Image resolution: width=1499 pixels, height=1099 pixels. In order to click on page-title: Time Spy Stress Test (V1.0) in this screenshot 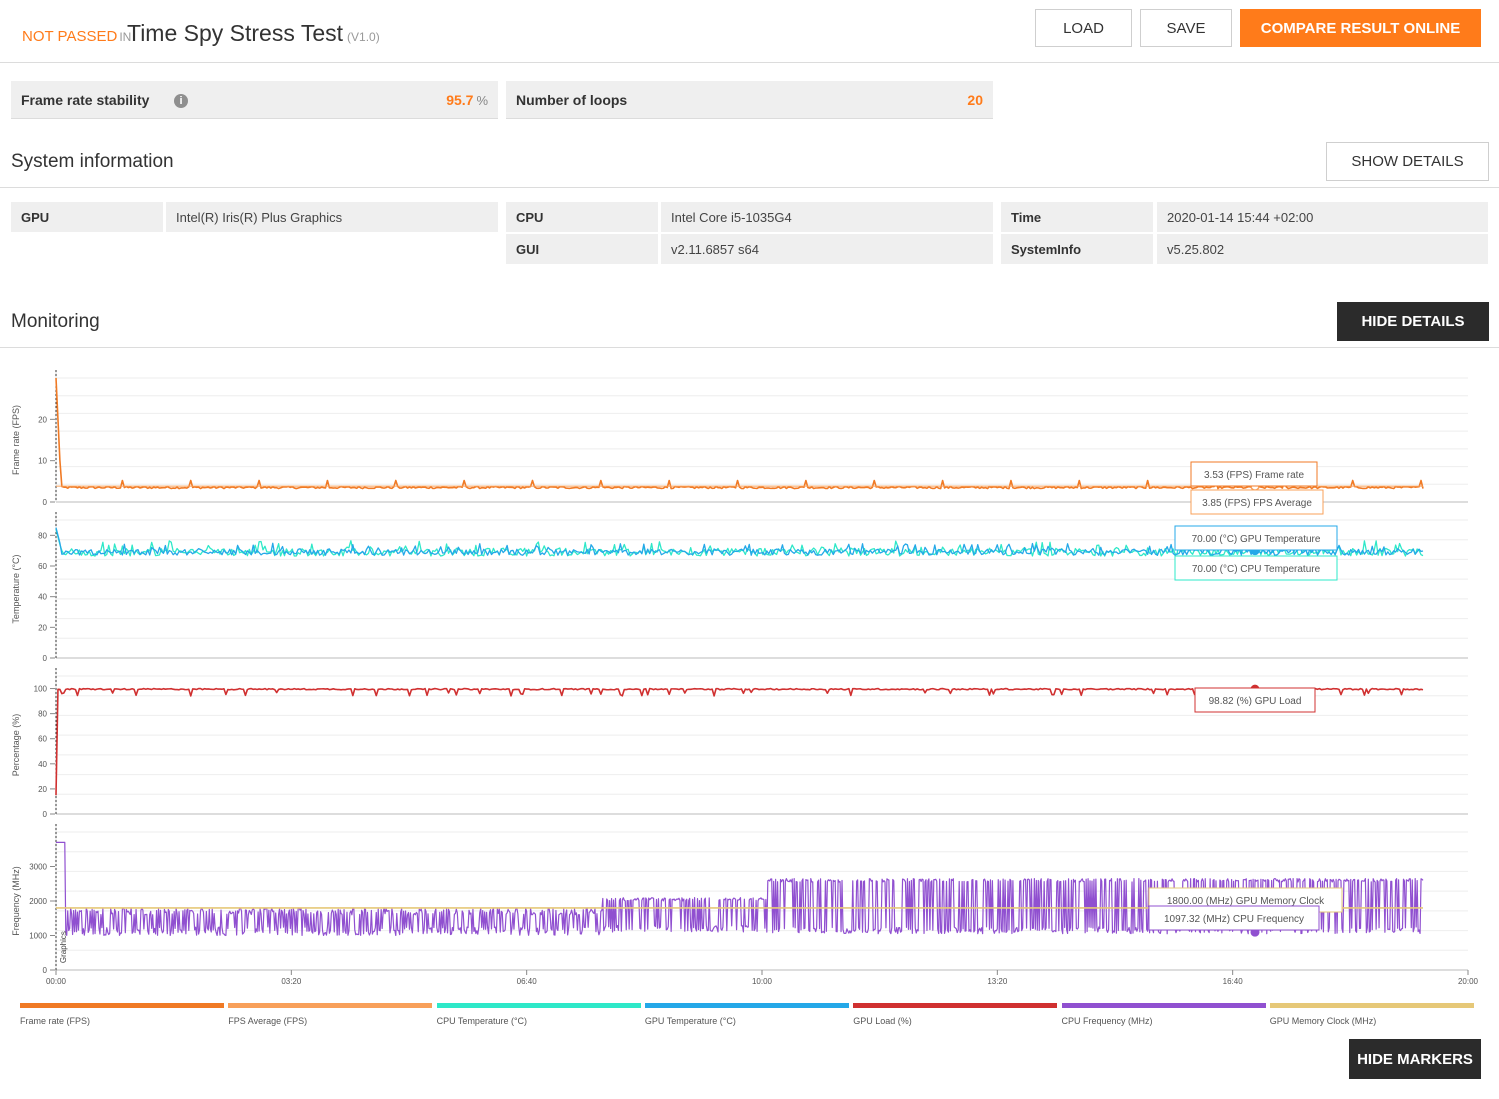, I will do `click(253, 33)`.